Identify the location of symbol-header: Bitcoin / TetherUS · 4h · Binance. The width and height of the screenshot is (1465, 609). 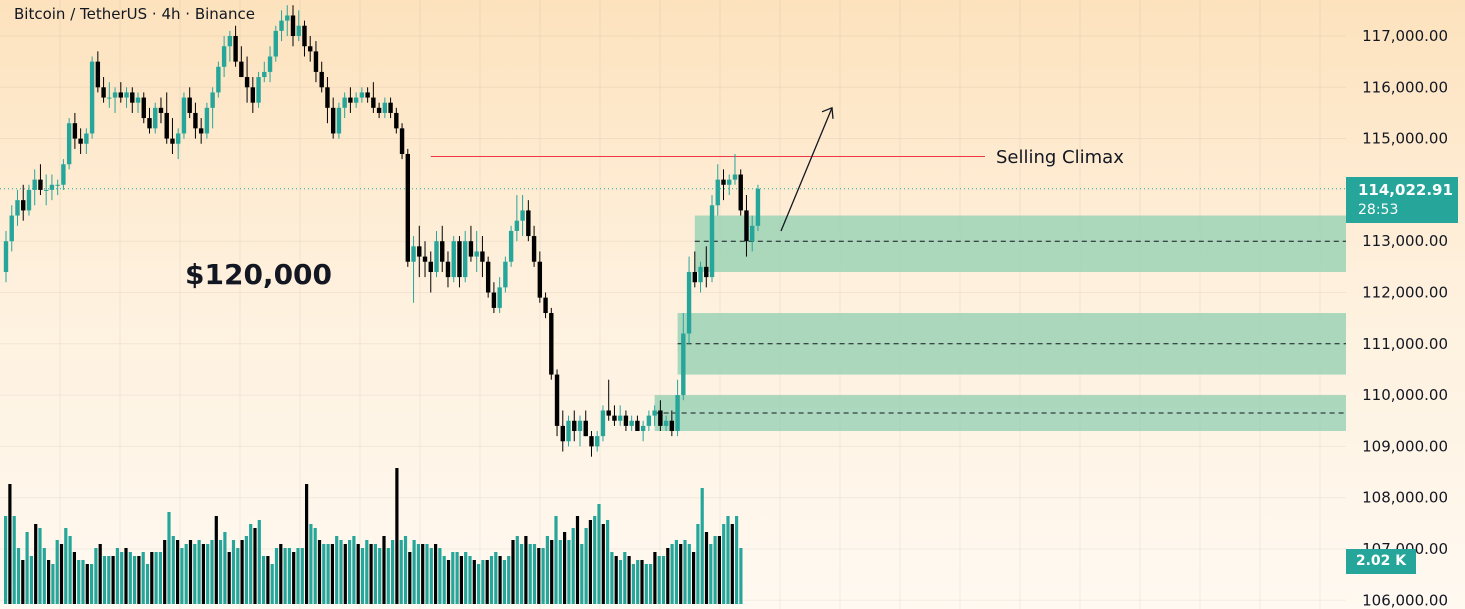
(134, 14).